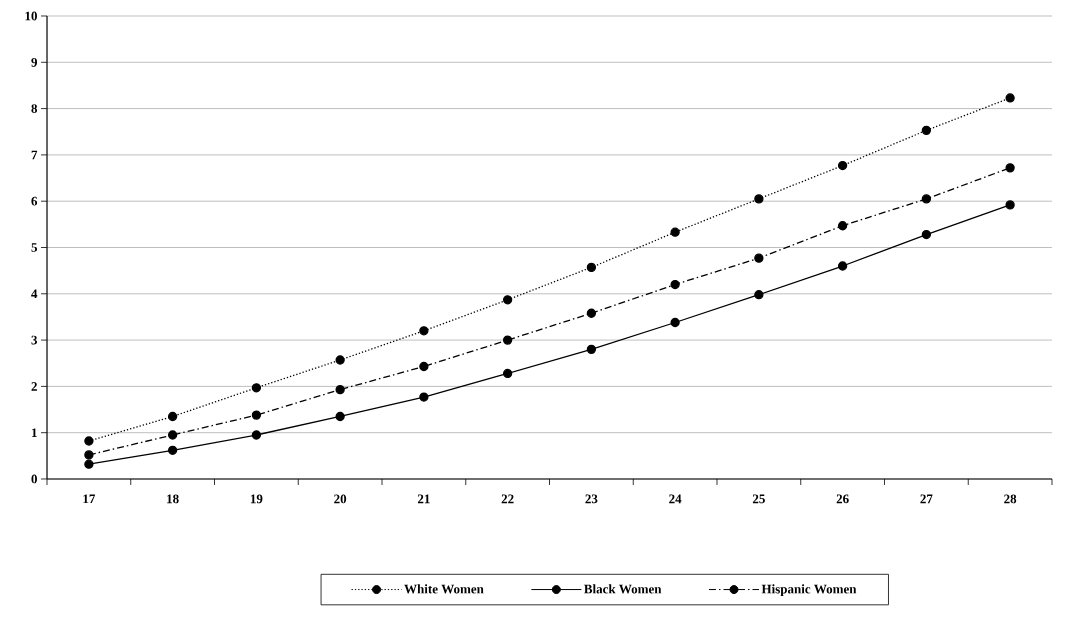 Image resolution: width=1076 pixels, height=626 pixels. Describe the element at coordinates (34, 155) in the screenshot. I see `y-tick-label: 7` at that location.